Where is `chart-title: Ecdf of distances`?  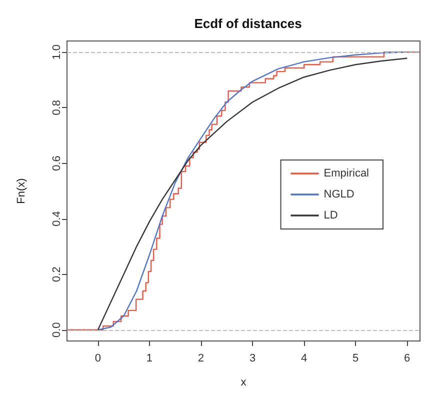 chart-title: Ecdf of distances is located at coordinates (248, 23).